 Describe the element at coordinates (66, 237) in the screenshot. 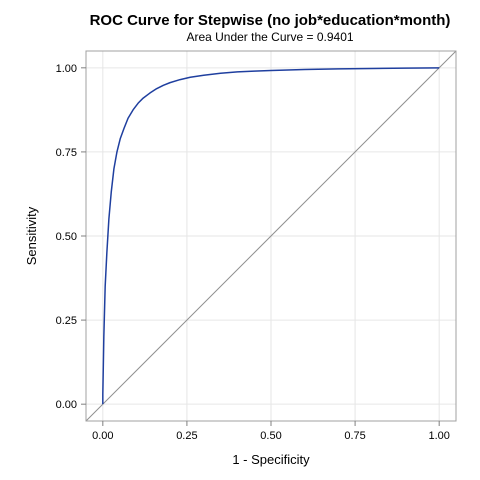

I see `y-tick-label: 0.50` at that location.